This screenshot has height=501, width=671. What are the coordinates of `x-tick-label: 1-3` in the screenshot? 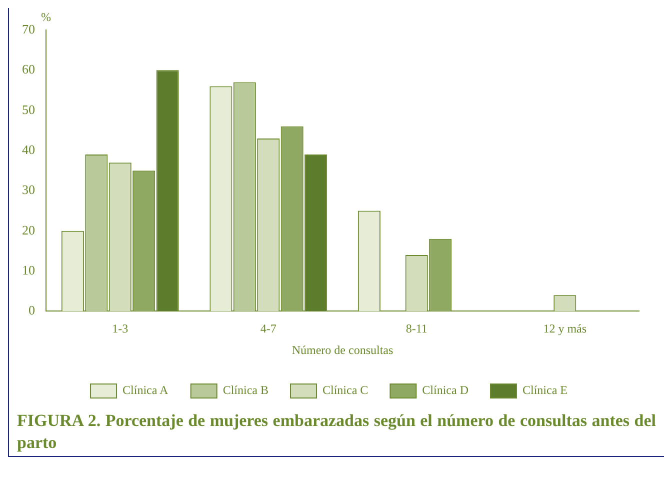 It's located at (120, 329).